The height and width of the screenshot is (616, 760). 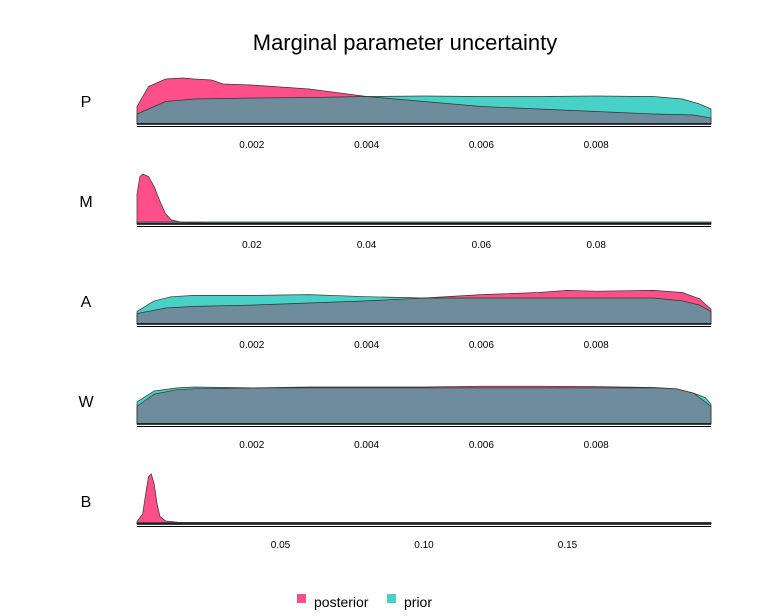 I want to click on posterior-outline-w, so click(x=424, y=405).